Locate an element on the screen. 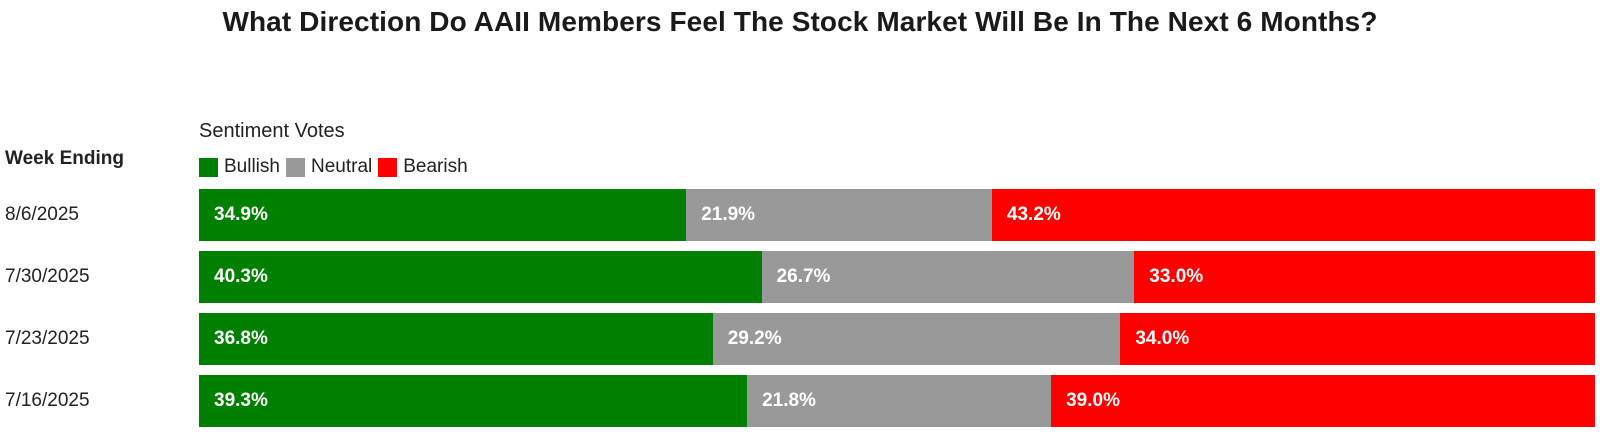  bar-segment-bullish: 40.3% is located at coordinates (480, 277).